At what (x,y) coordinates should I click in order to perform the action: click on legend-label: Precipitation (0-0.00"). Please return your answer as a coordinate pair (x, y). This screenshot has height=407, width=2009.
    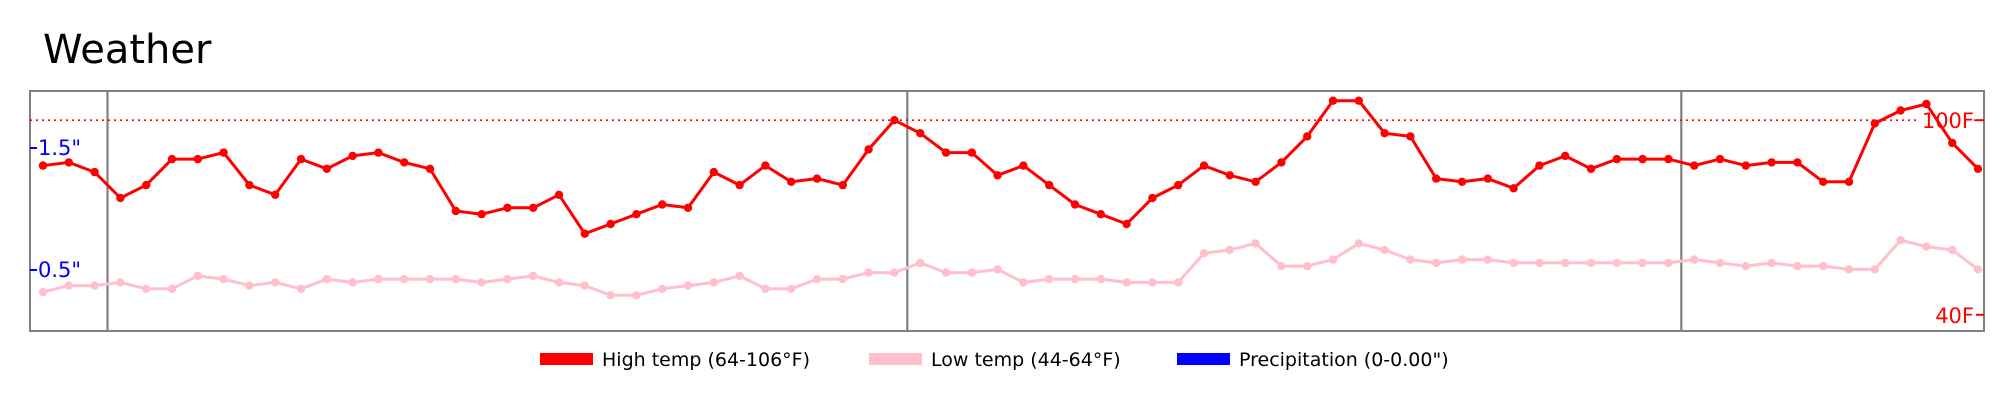
    Looking at the image, I should click on (1344, 360).